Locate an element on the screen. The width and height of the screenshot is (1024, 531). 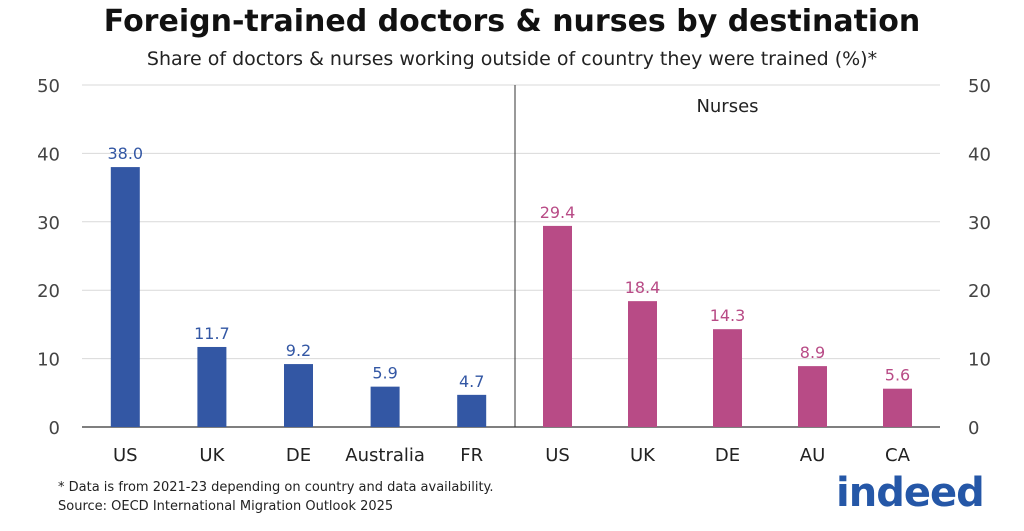
data-label: 18.4 is located at coordinates (643, 287).